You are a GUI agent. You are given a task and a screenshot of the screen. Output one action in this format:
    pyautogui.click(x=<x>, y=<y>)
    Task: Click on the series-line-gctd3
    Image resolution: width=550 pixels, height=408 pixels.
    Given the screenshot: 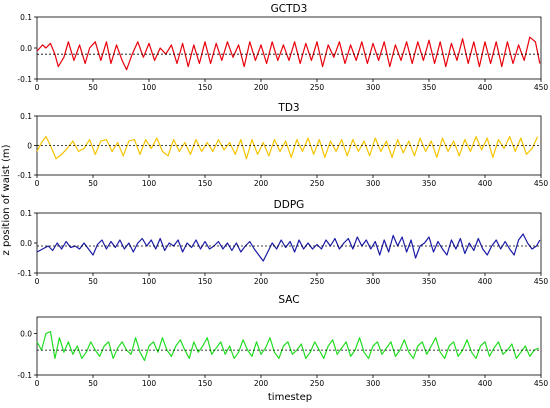 What is the action you would take?
    pyautogui.click(x=288, y=53)
    